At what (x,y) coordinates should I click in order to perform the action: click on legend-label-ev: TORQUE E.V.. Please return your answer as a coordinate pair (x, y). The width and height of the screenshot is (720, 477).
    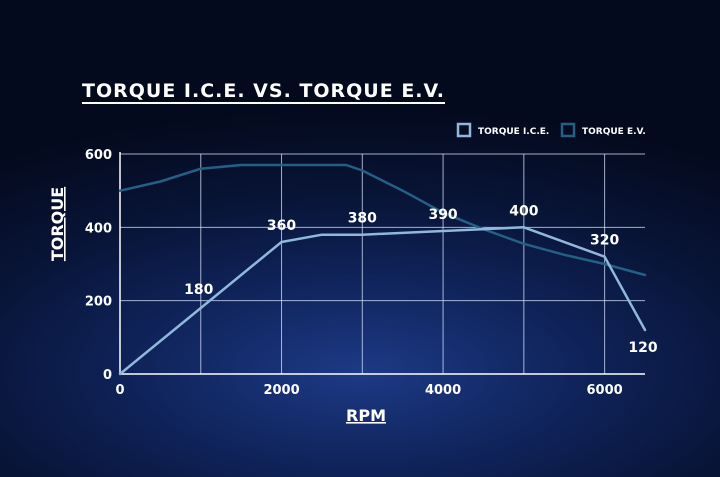
    Looking at the image, I should click on (614, 132).